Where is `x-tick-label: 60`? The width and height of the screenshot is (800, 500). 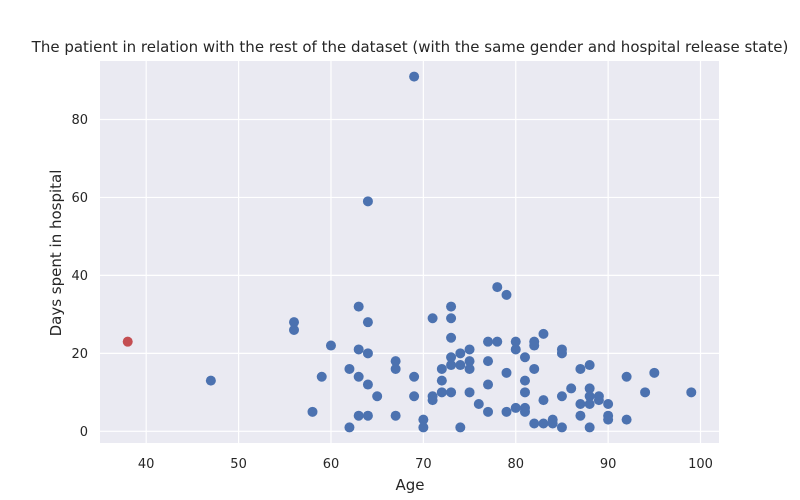 x-tick-label: 60 is located at coordinates (331, 464).